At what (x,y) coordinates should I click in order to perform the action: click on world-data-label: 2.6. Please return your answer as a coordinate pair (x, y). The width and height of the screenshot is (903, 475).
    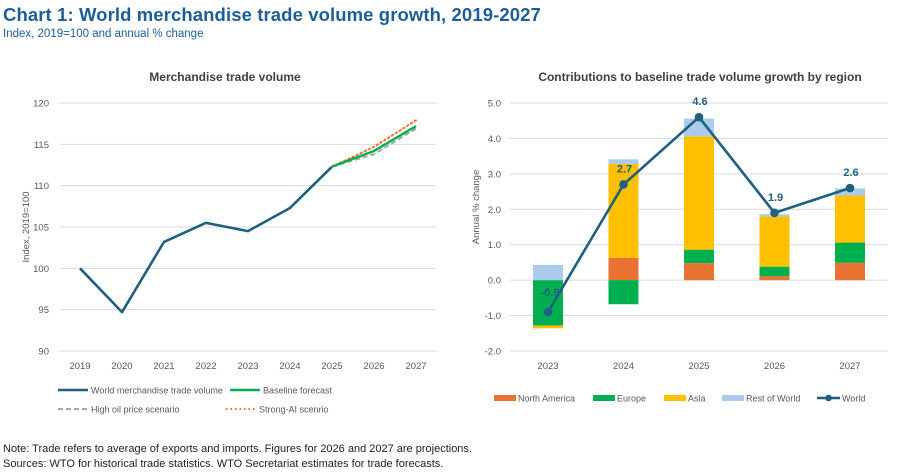
    Looking at the image, I should click on (850, 173).